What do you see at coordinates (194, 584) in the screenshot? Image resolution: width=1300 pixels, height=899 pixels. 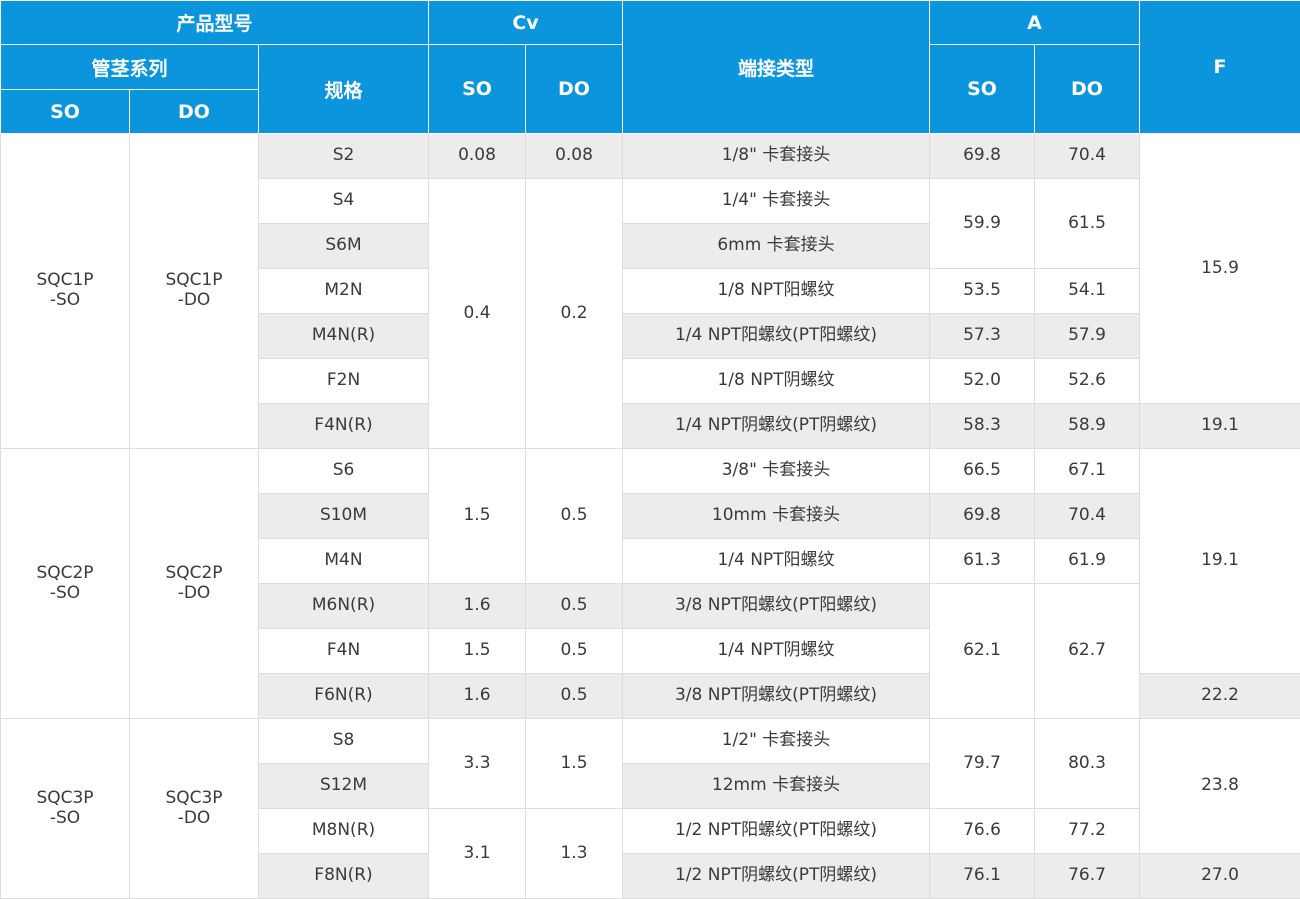 I see `do-series-cell: SQC2P-DO` at bounding box center [194, 584].